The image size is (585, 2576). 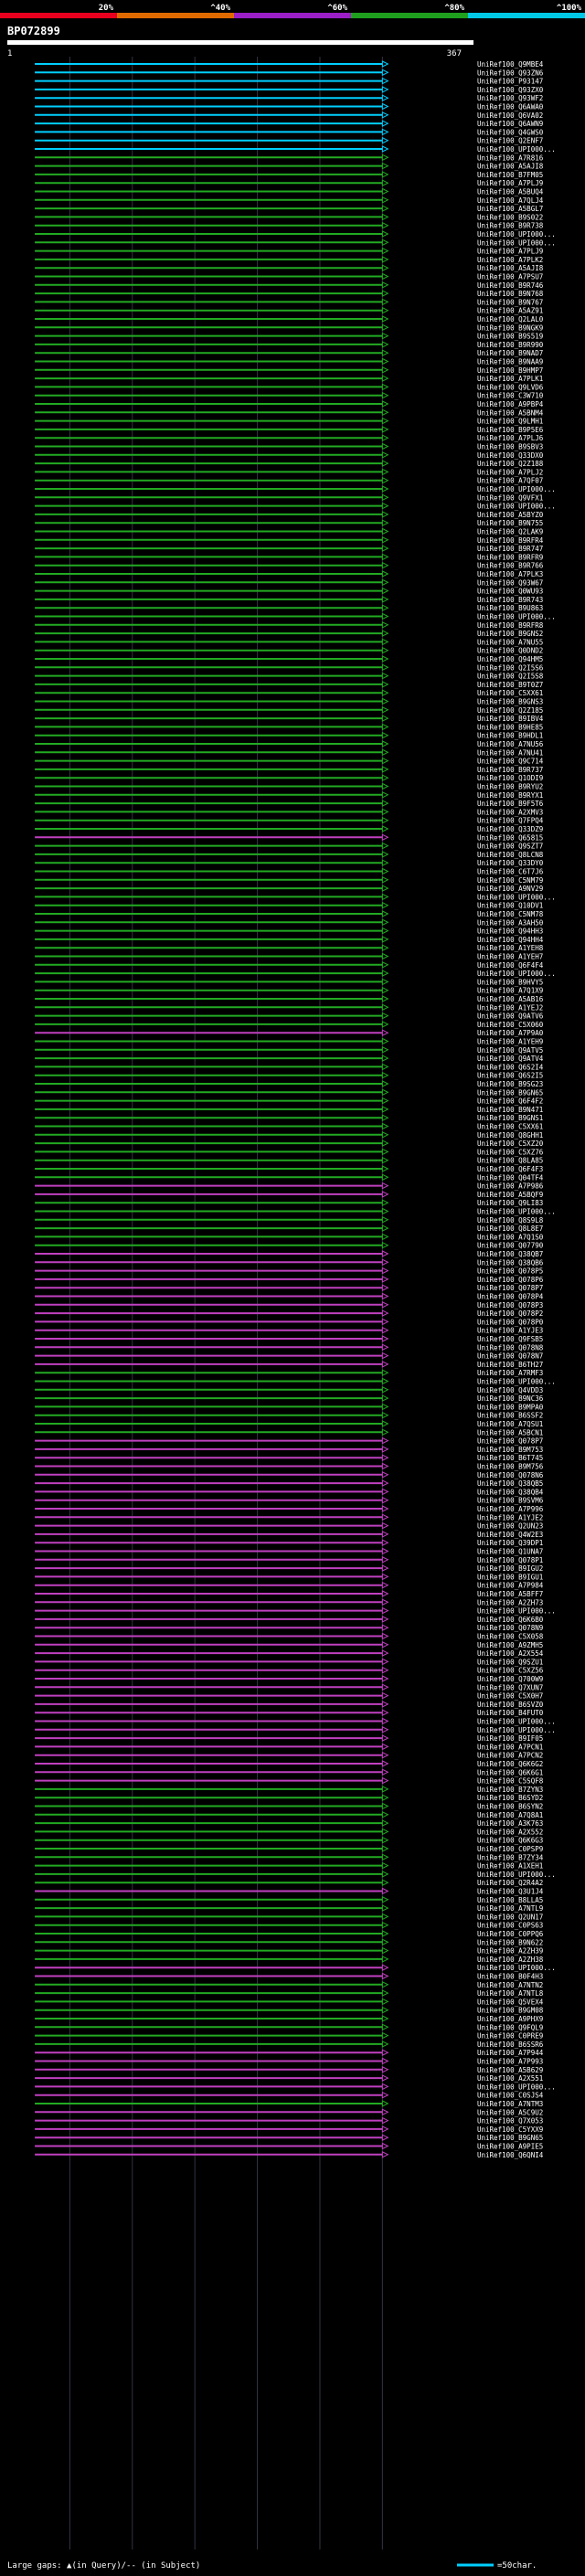 I want to click on hit-row: UniRef100_Q6F4F3, so click(x=289, y=1169).